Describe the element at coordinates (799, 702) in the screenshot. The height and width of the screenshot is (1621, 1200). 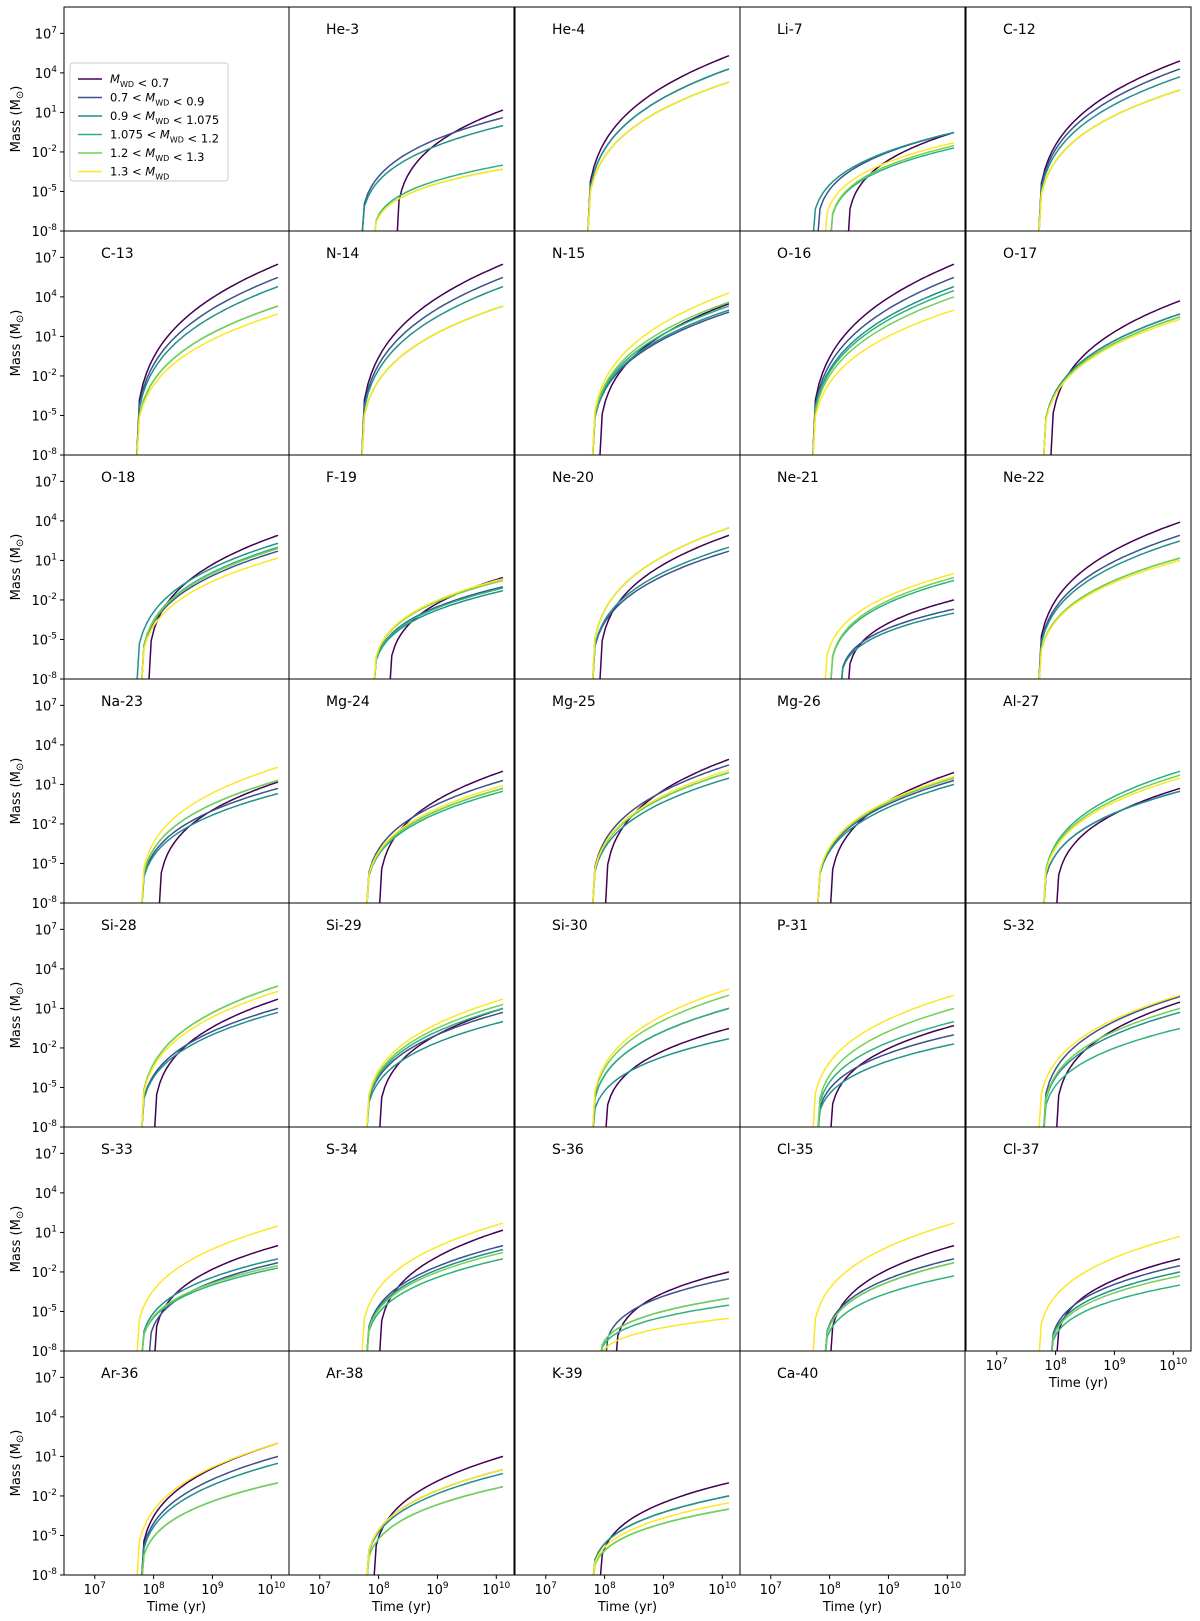
I see `panel-label: Mg-26` at that location.